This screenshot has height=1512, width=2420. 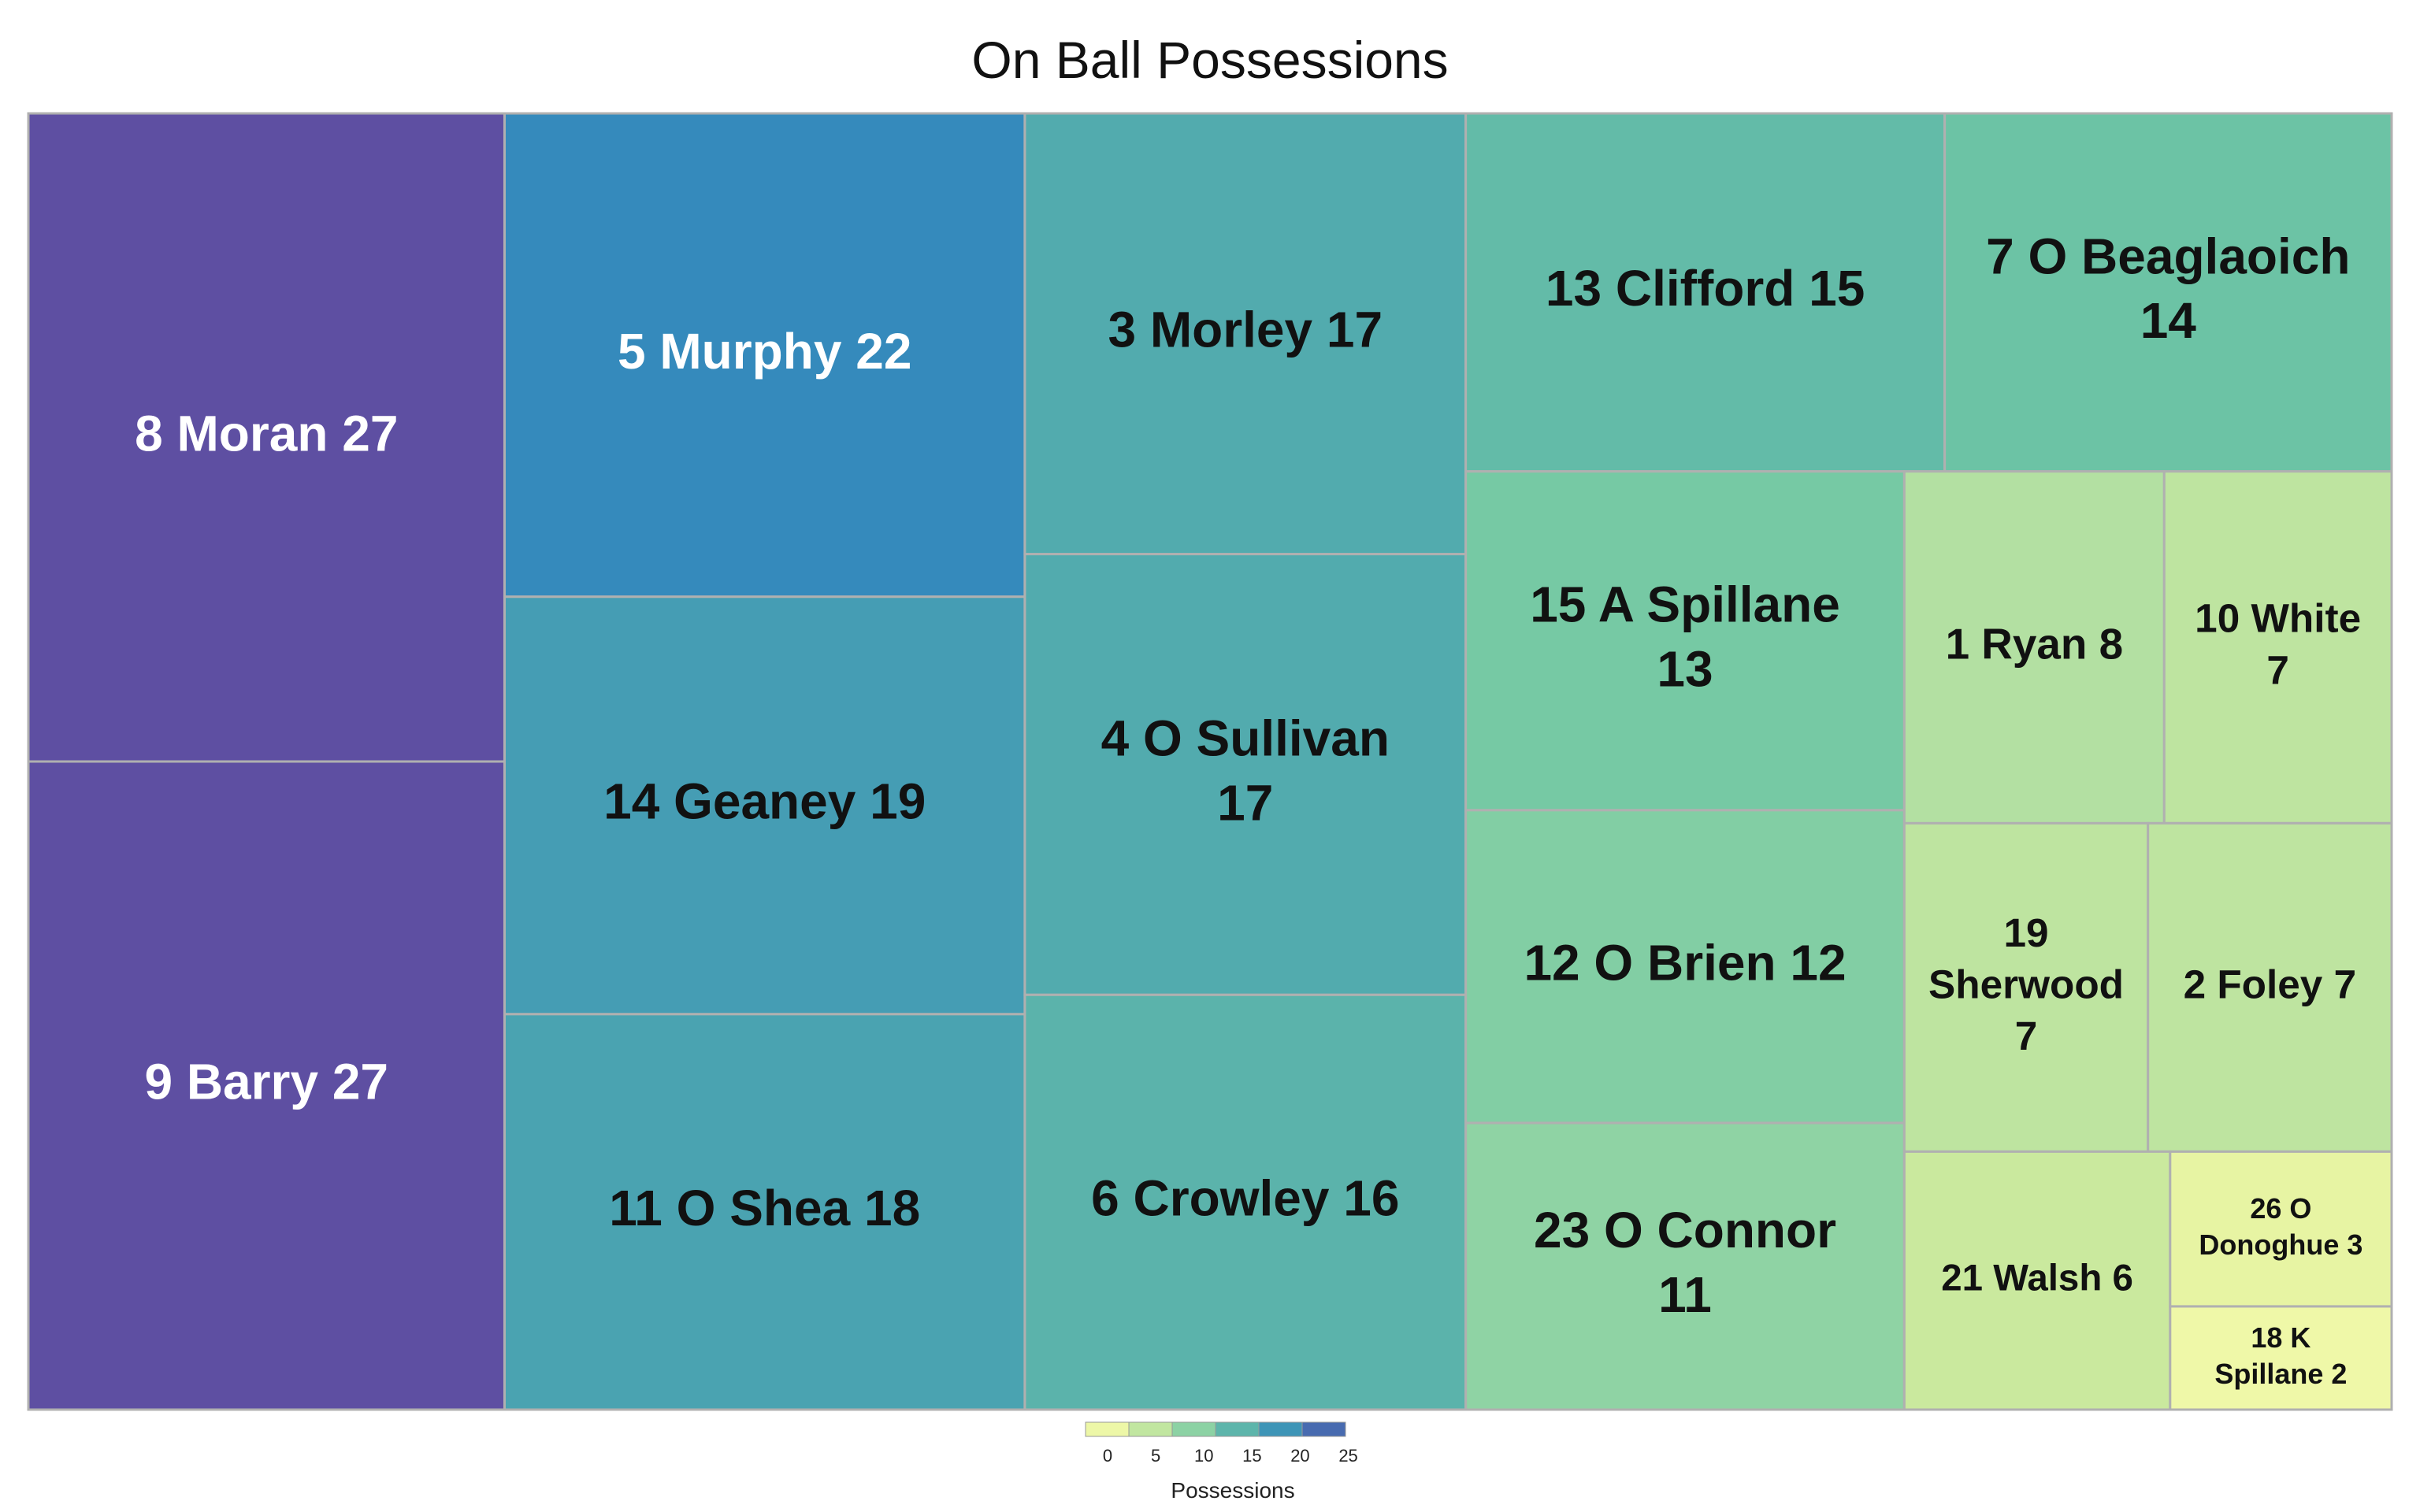 I want to click on treemap-tile-label: 26 O Donoghue 3, so click(x=2280, y=1226).